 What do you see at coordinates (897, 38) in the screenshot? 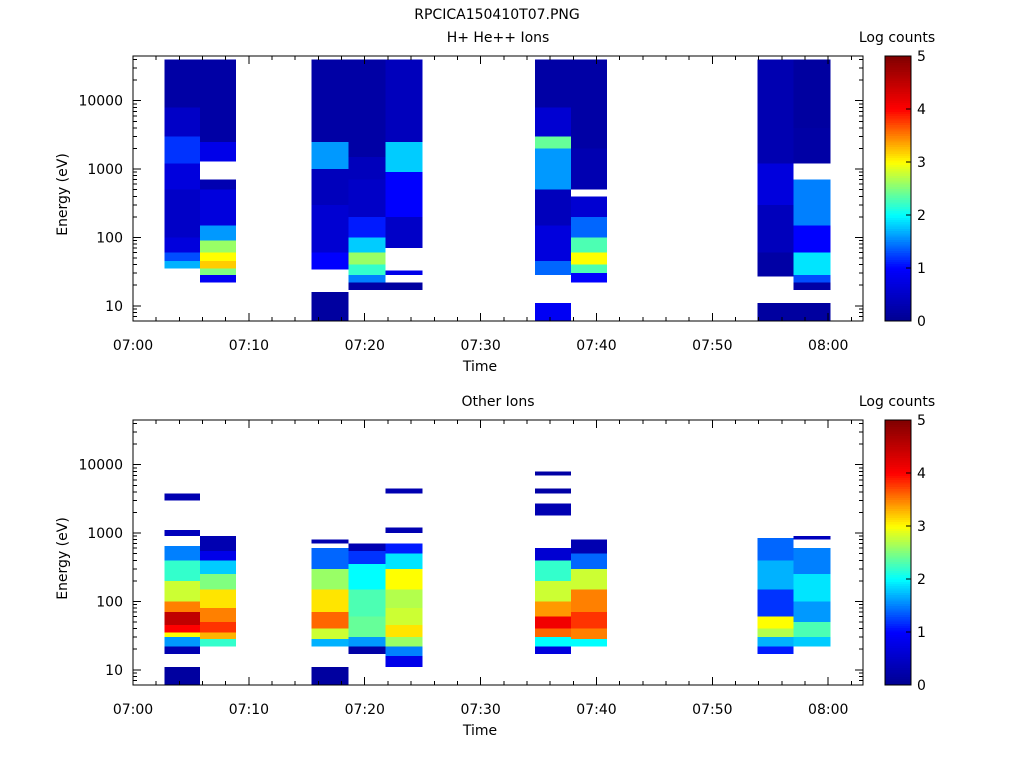
I see `colorbar-label: Log counts` at bounding box center [897, 38].